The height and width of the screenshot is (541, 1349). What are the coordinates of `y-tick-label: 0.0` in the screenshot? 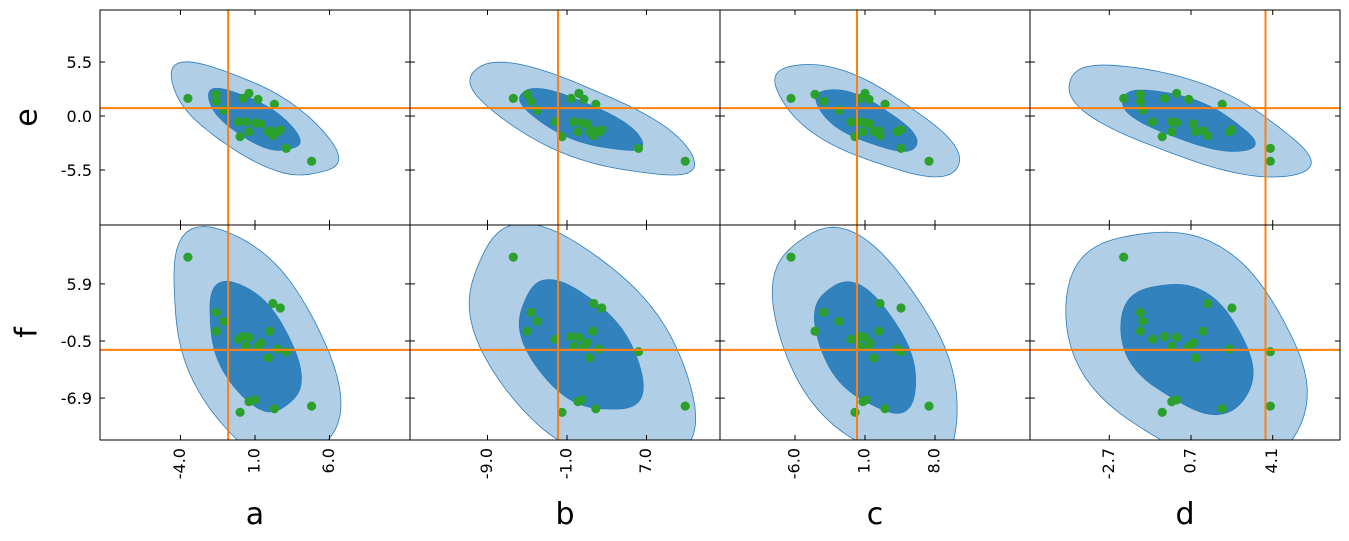 It's located at (79, 116).